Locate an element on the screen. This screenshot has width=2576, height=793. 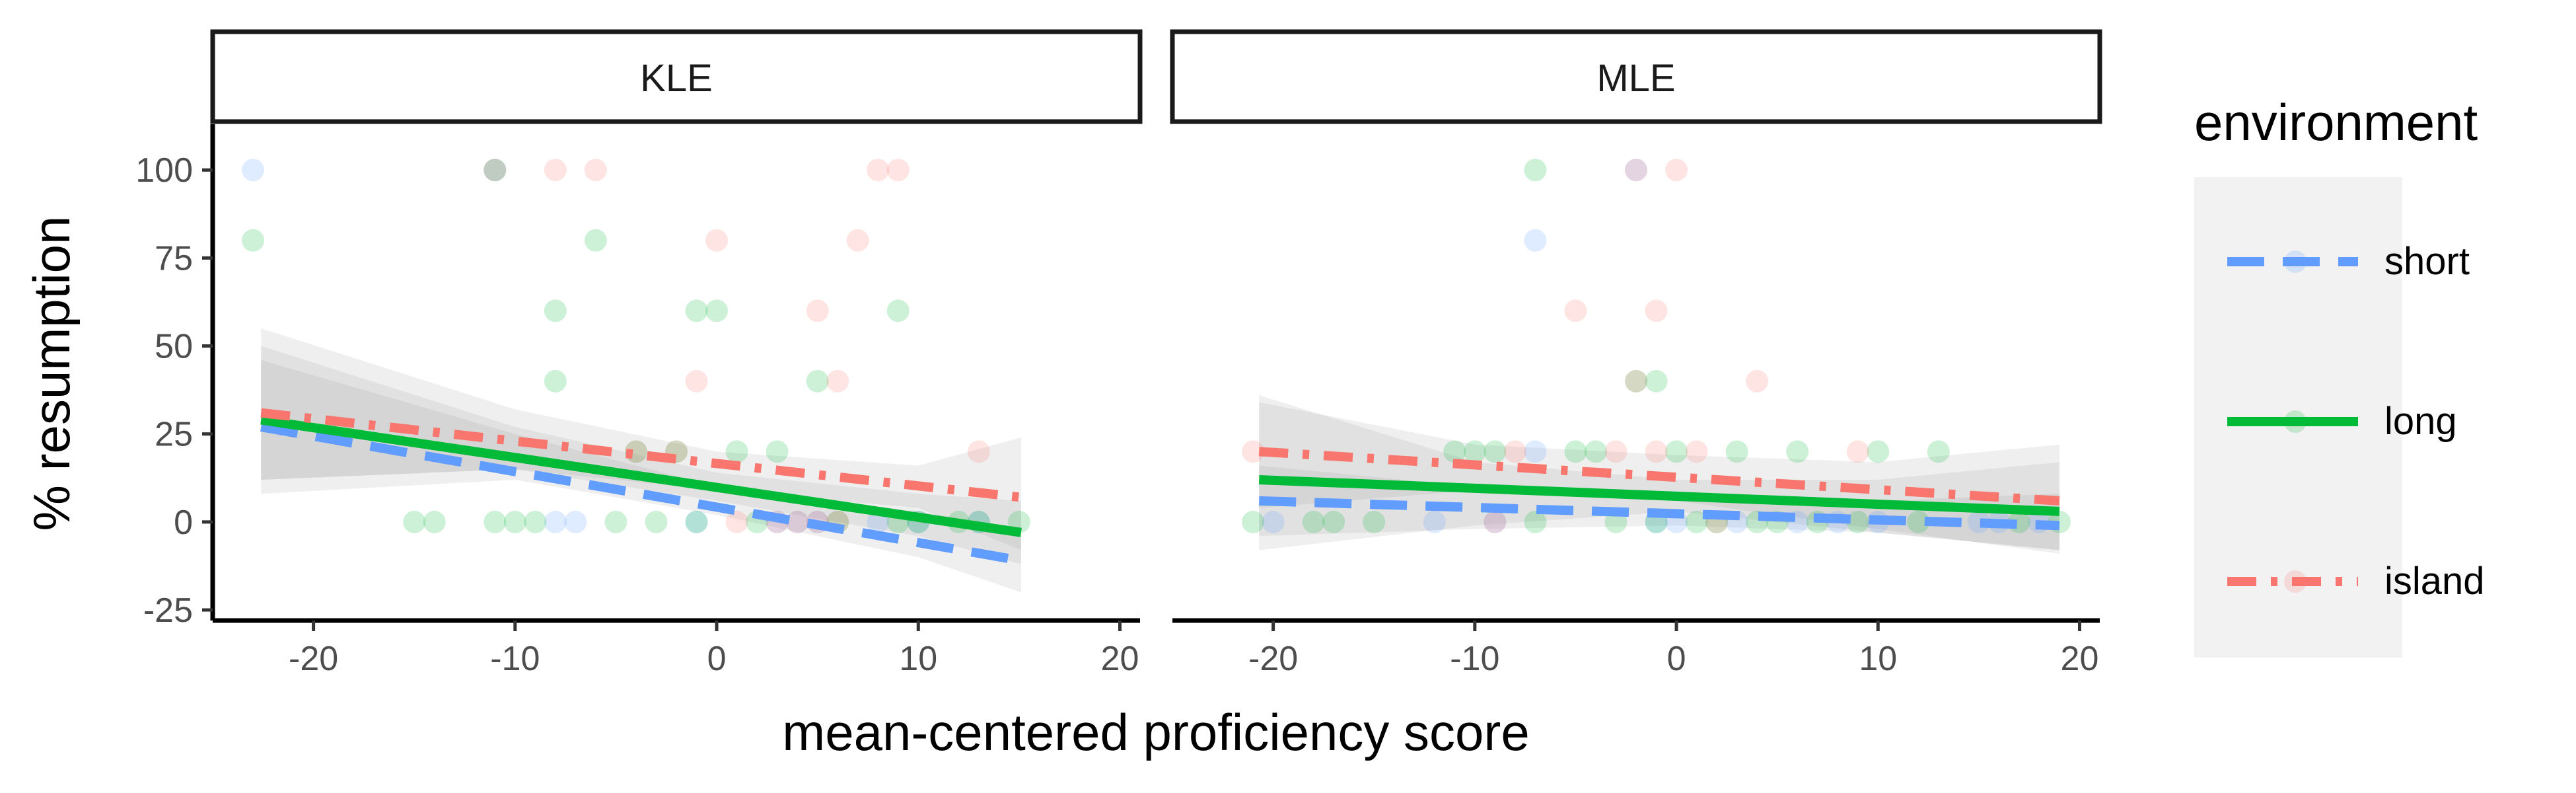
legend-label-long: long is located at coordinates (2421, 421).